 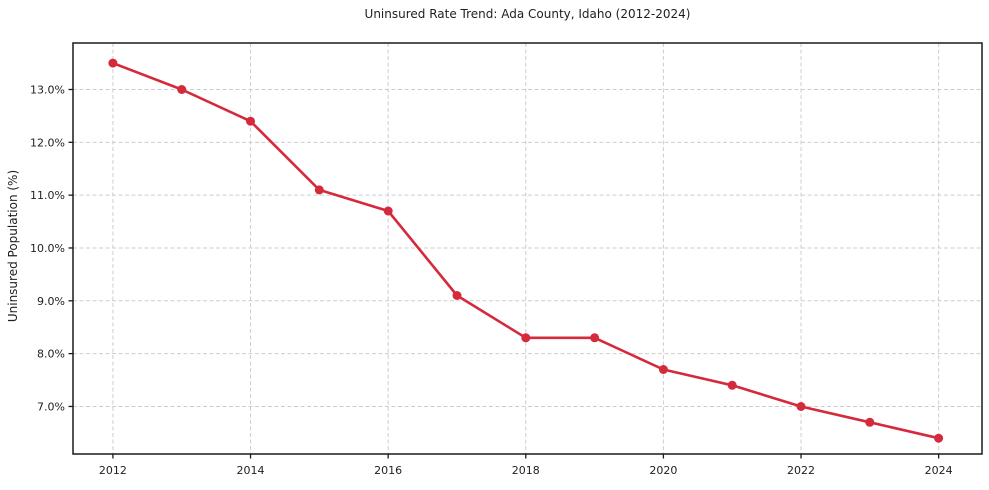 What do you see at coordinates (388, 470) in the screenshot?
I see `x-tick-label: 2016` at bounding box center [388, 470].